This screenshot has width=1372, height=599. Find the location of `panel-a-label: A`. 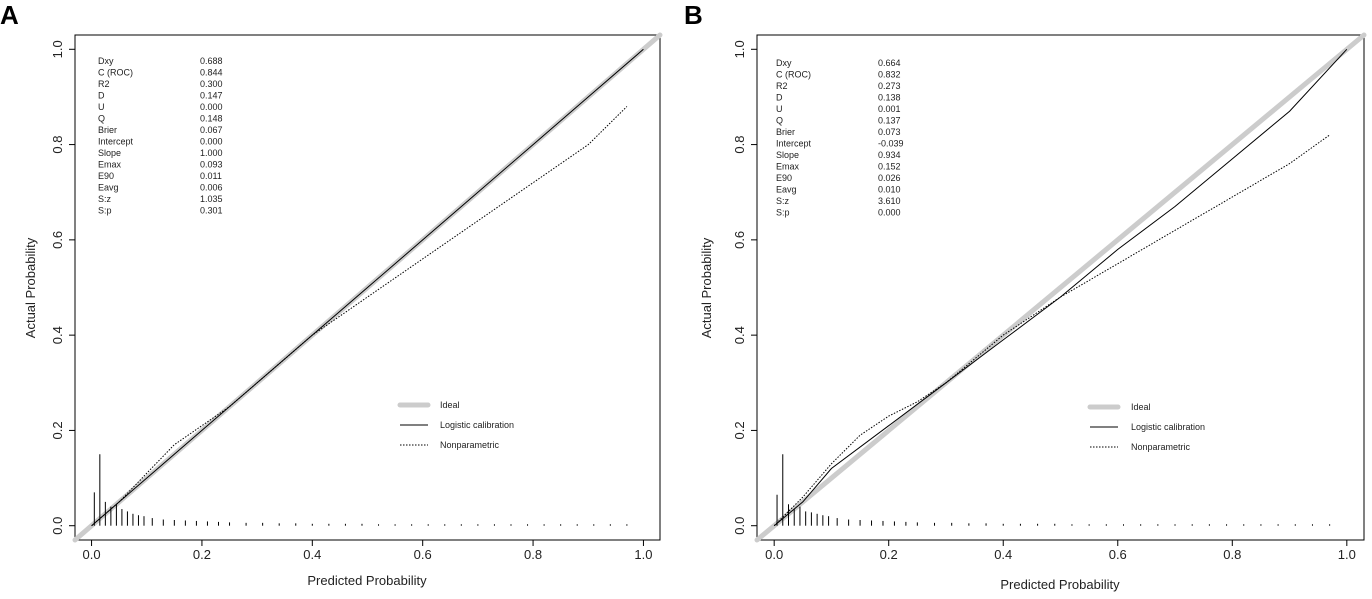

panel-a-label: A is located at coordinates (9, 15).